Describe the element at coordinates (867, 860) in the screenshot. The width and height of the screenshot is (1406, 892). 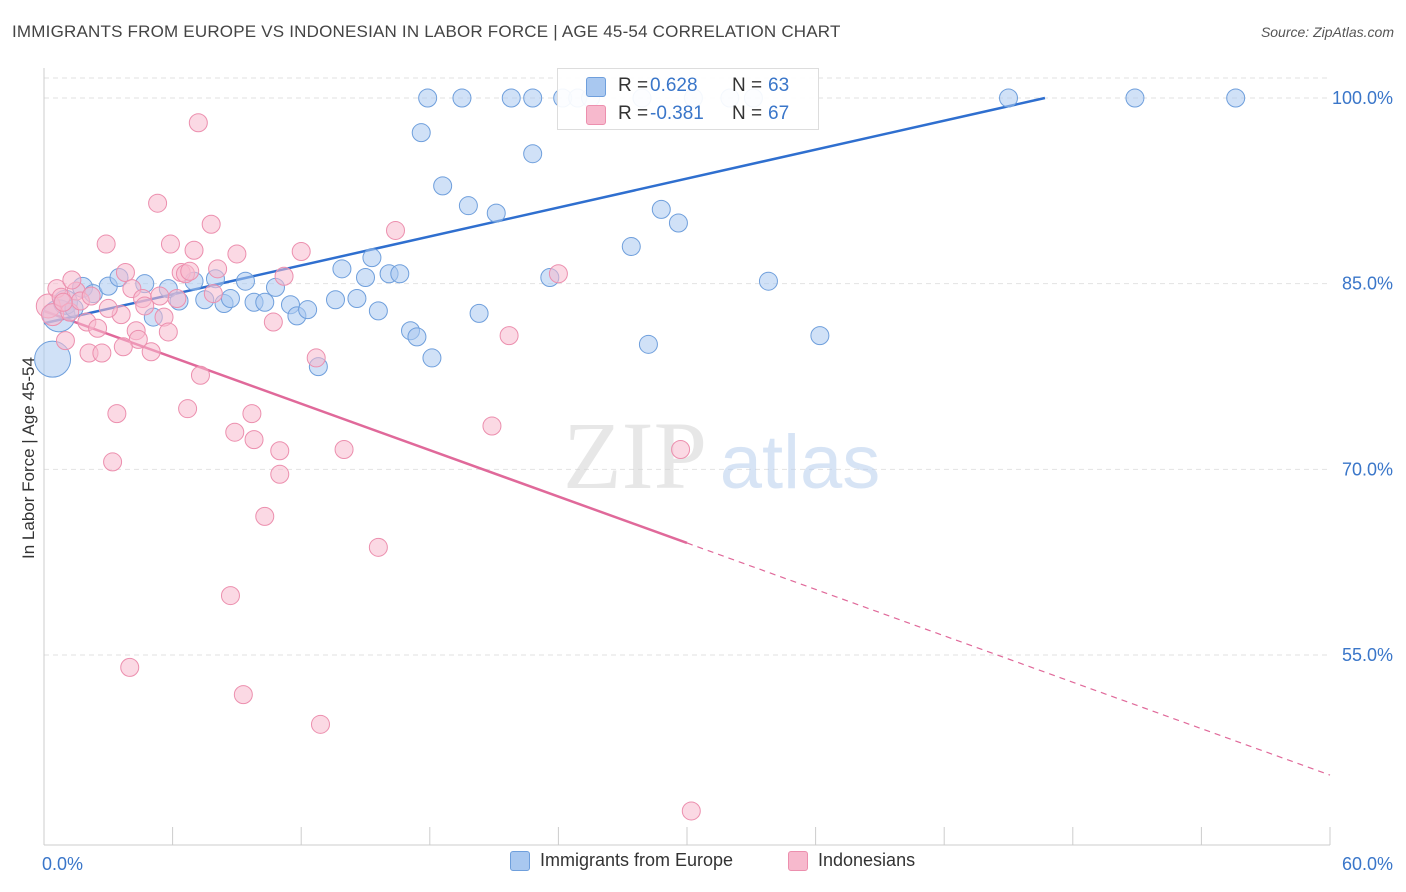
I see `legend-label-indonesians: Indonesians` at that location.